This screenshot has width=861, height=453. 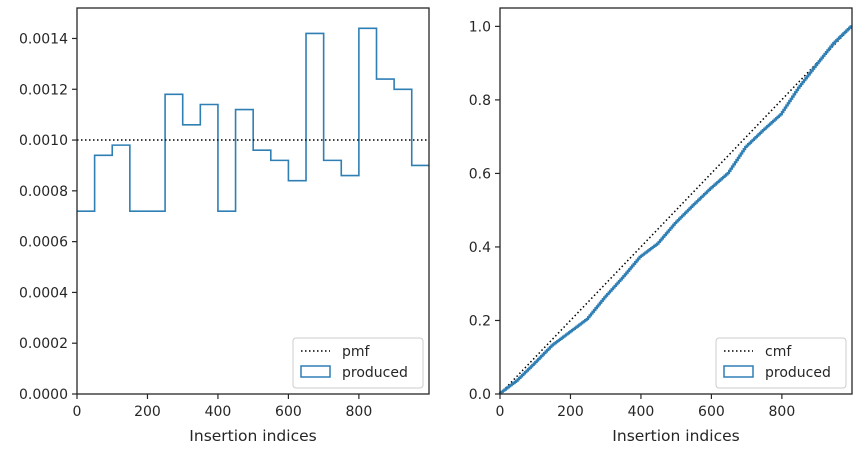 I want to click on right-legend: cmf produced, so click(x=781, y=363).